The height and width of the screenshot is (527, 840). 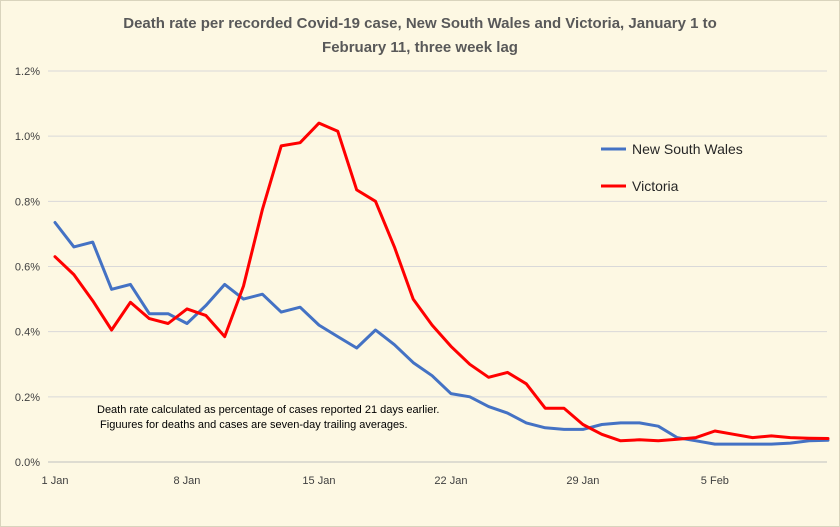 What do you see at coordinates (27, 463) in the screenshot?
I see `y-tick-label: 0.0%` at bounding box center [27, 463].